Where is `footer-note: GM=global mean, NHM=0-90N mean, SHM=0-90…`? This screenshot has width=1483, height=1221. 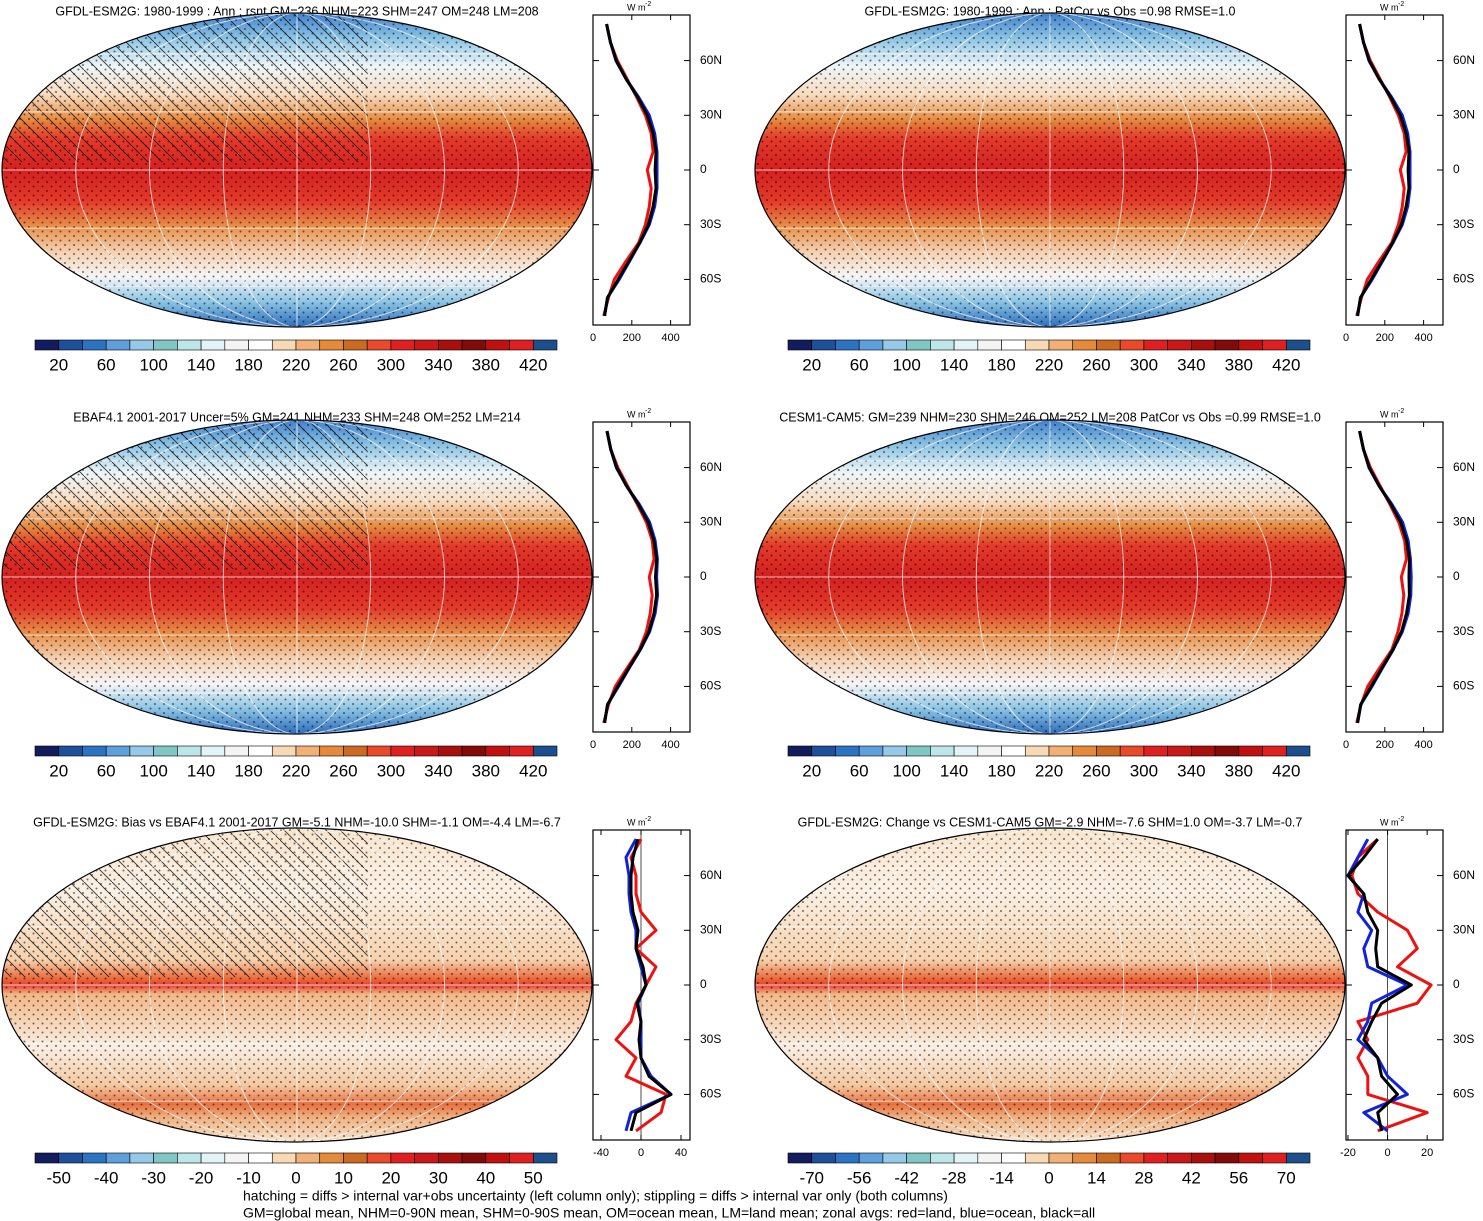
footer-note: GM=global mean, NHM=0-90N mean, SHM=0-90… is located at coordinates (669, 1213).